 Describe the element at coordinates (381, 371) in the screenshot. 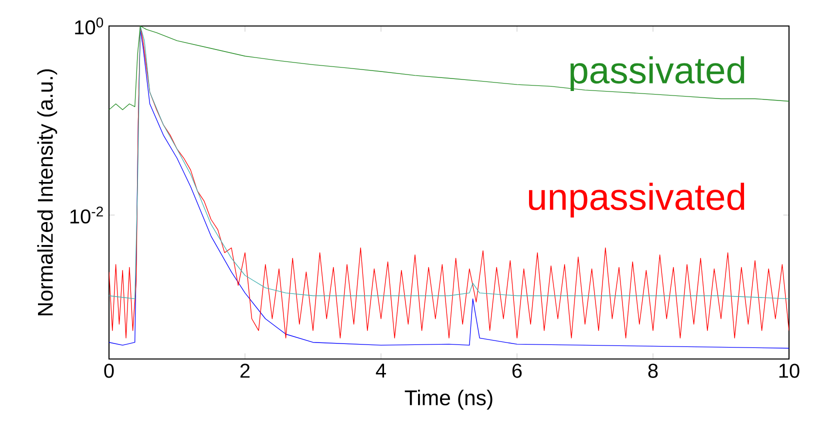

I see `x-tick-label: 4` at that location.